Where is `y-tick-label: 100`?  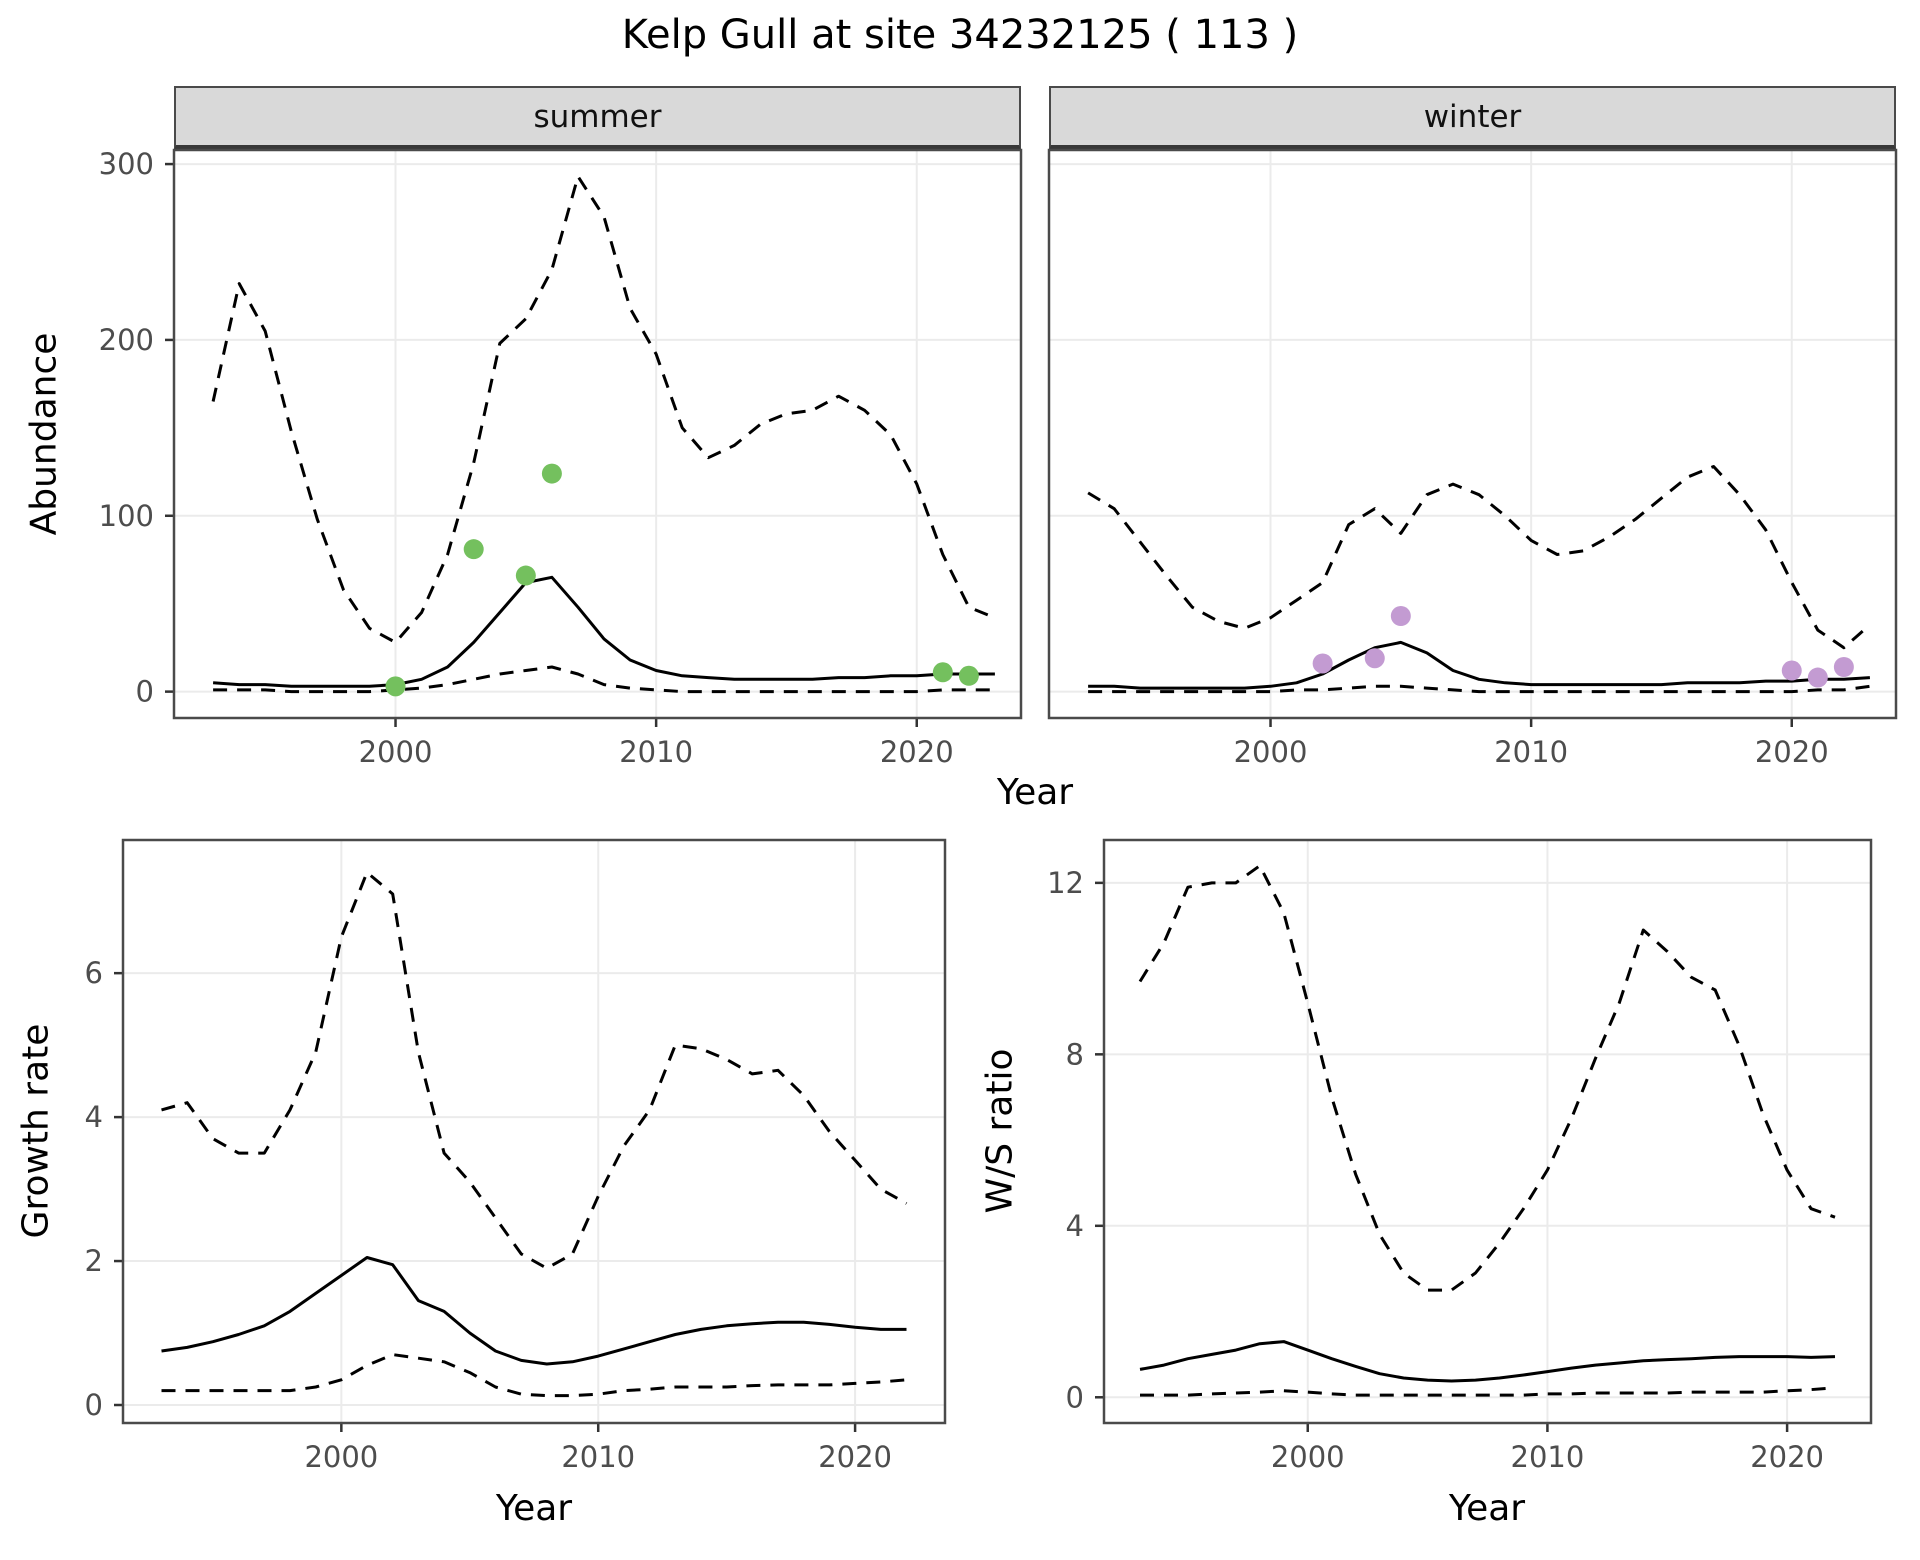 y-tick-label: 100 is located at coordinates (126, 516).